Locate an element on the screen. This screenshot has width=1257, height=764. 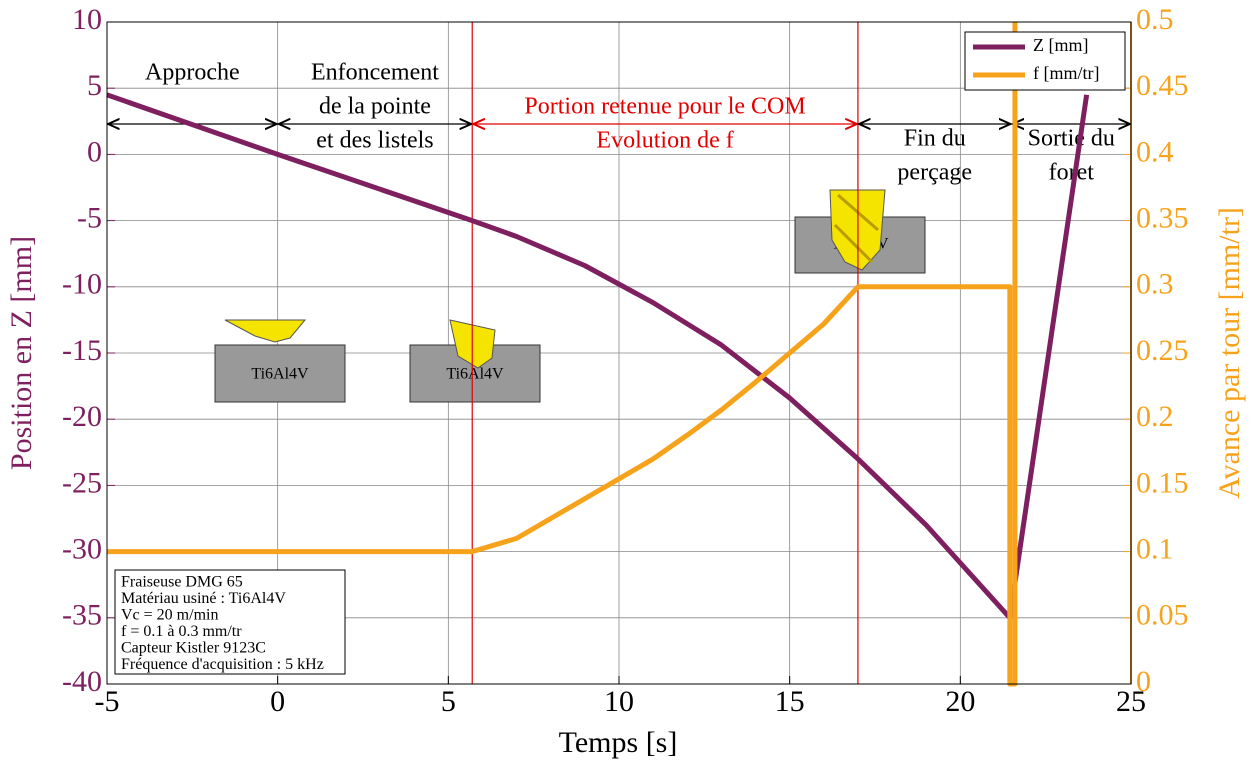
info-line: f = 0.1 à 0.3 mm/tr is located at coordinates (181, 631).